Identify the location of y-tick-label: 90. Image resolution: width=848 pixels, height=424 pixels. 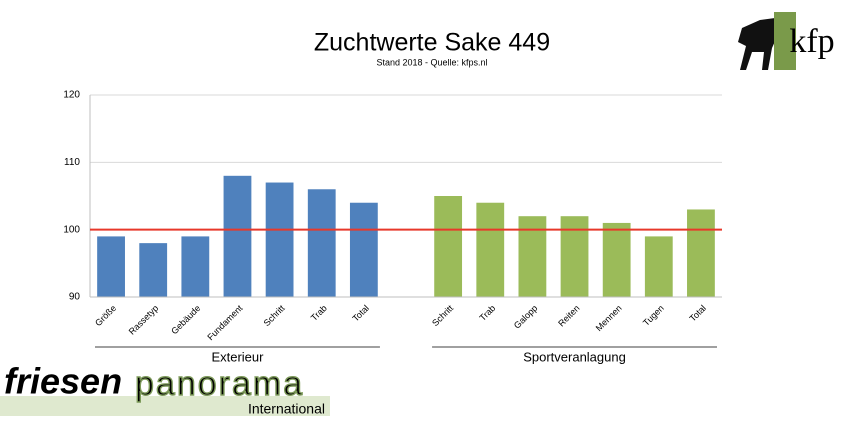
(75, 297).